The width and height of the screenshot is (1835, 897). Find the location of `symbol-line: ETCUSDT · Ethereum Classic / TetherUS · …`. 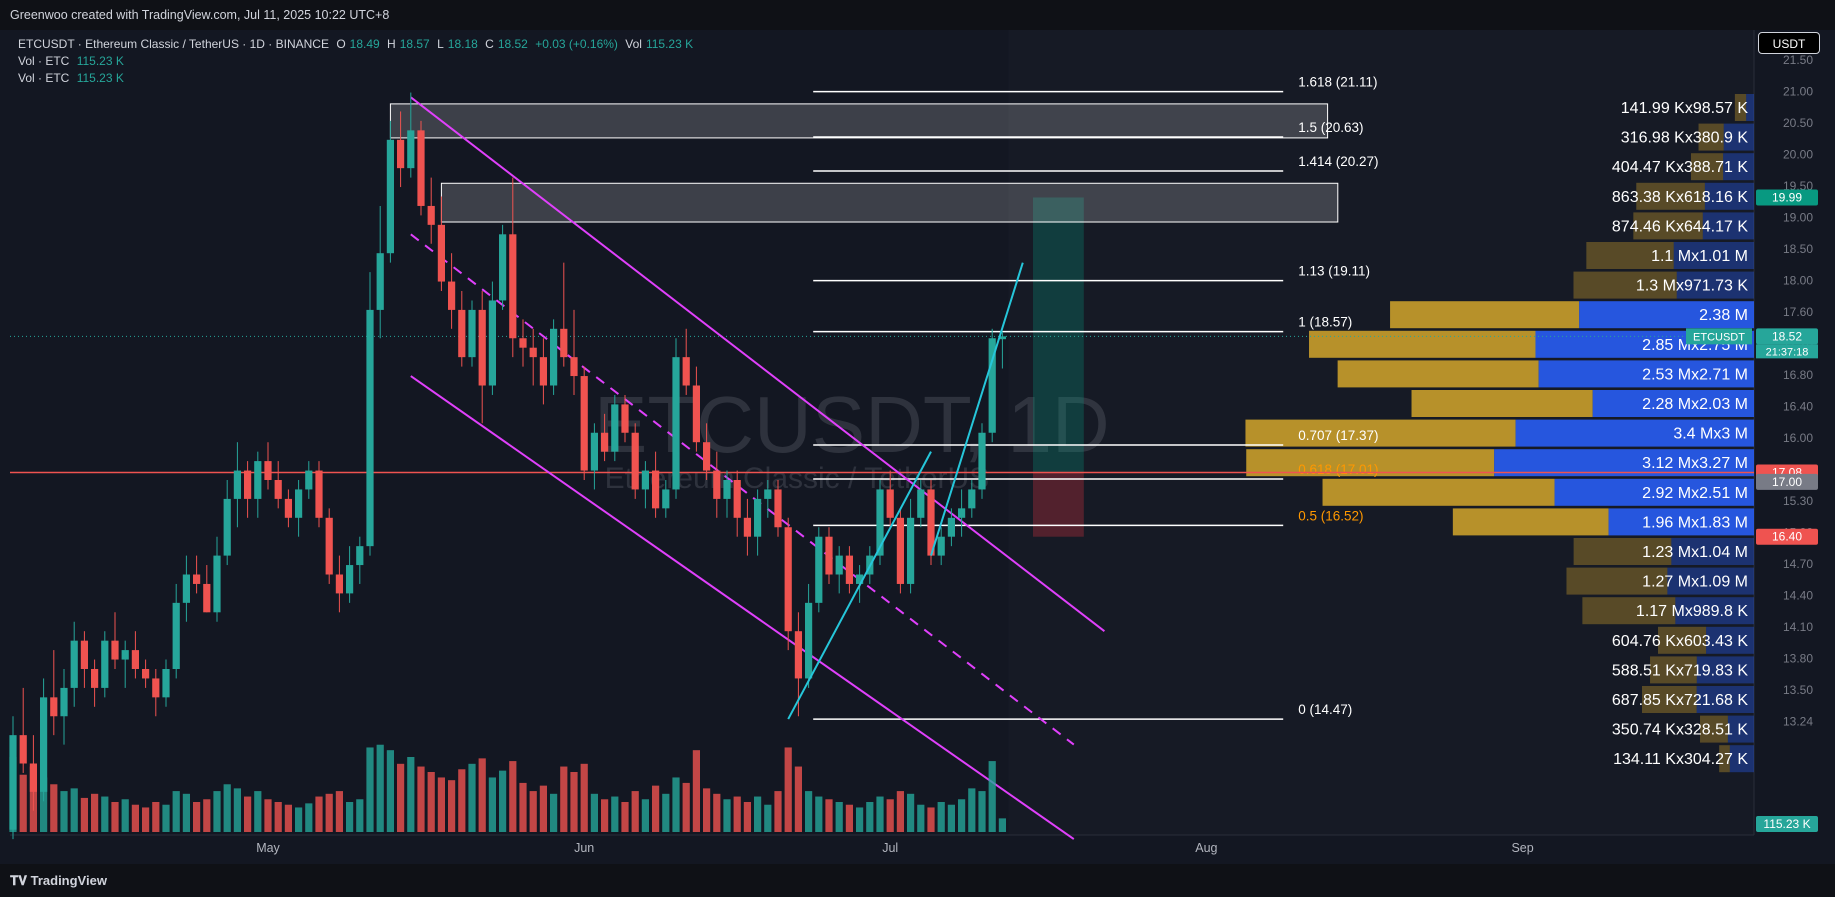

symbol-line: ETCUSDT · Ethereum Classic / TetherUS · … is located at coordinates (173, 44).